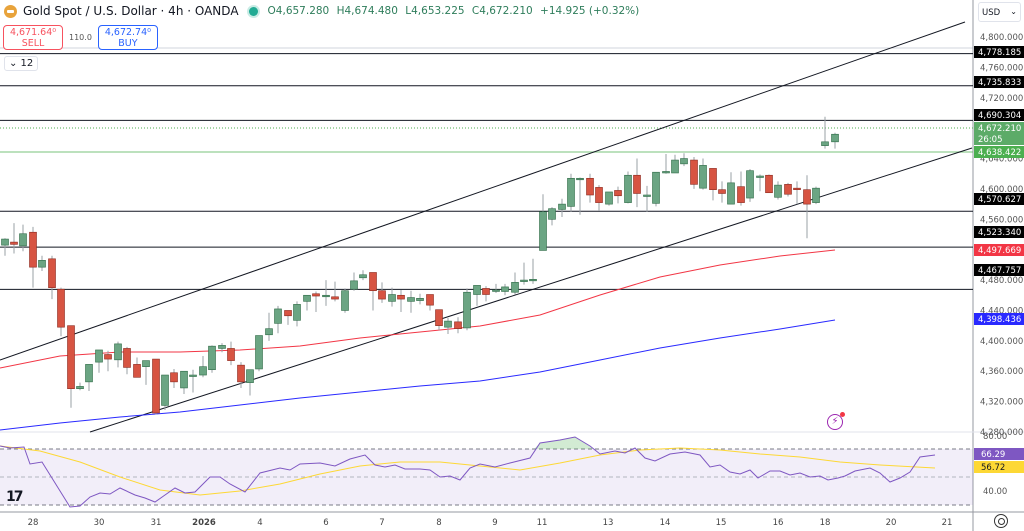 The image size is (1024, 531). Describe the element at coordinates (325, 523) in the screenshot. I see `time-tick: 6` at that location.